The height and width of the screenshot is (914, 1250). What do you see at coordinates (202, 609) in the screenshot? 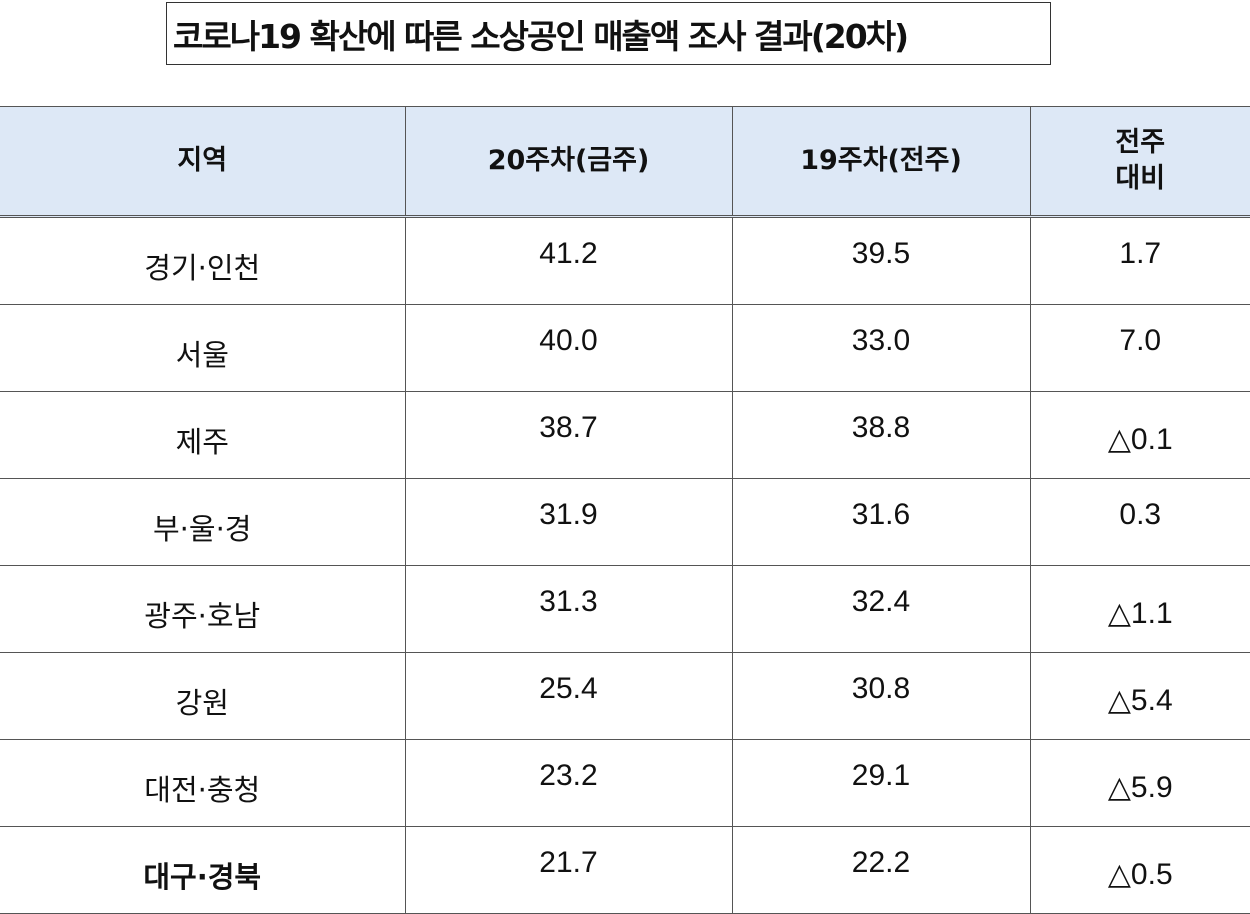
I see `region-cell: 광주·호남` at bounding box center [202, 609].